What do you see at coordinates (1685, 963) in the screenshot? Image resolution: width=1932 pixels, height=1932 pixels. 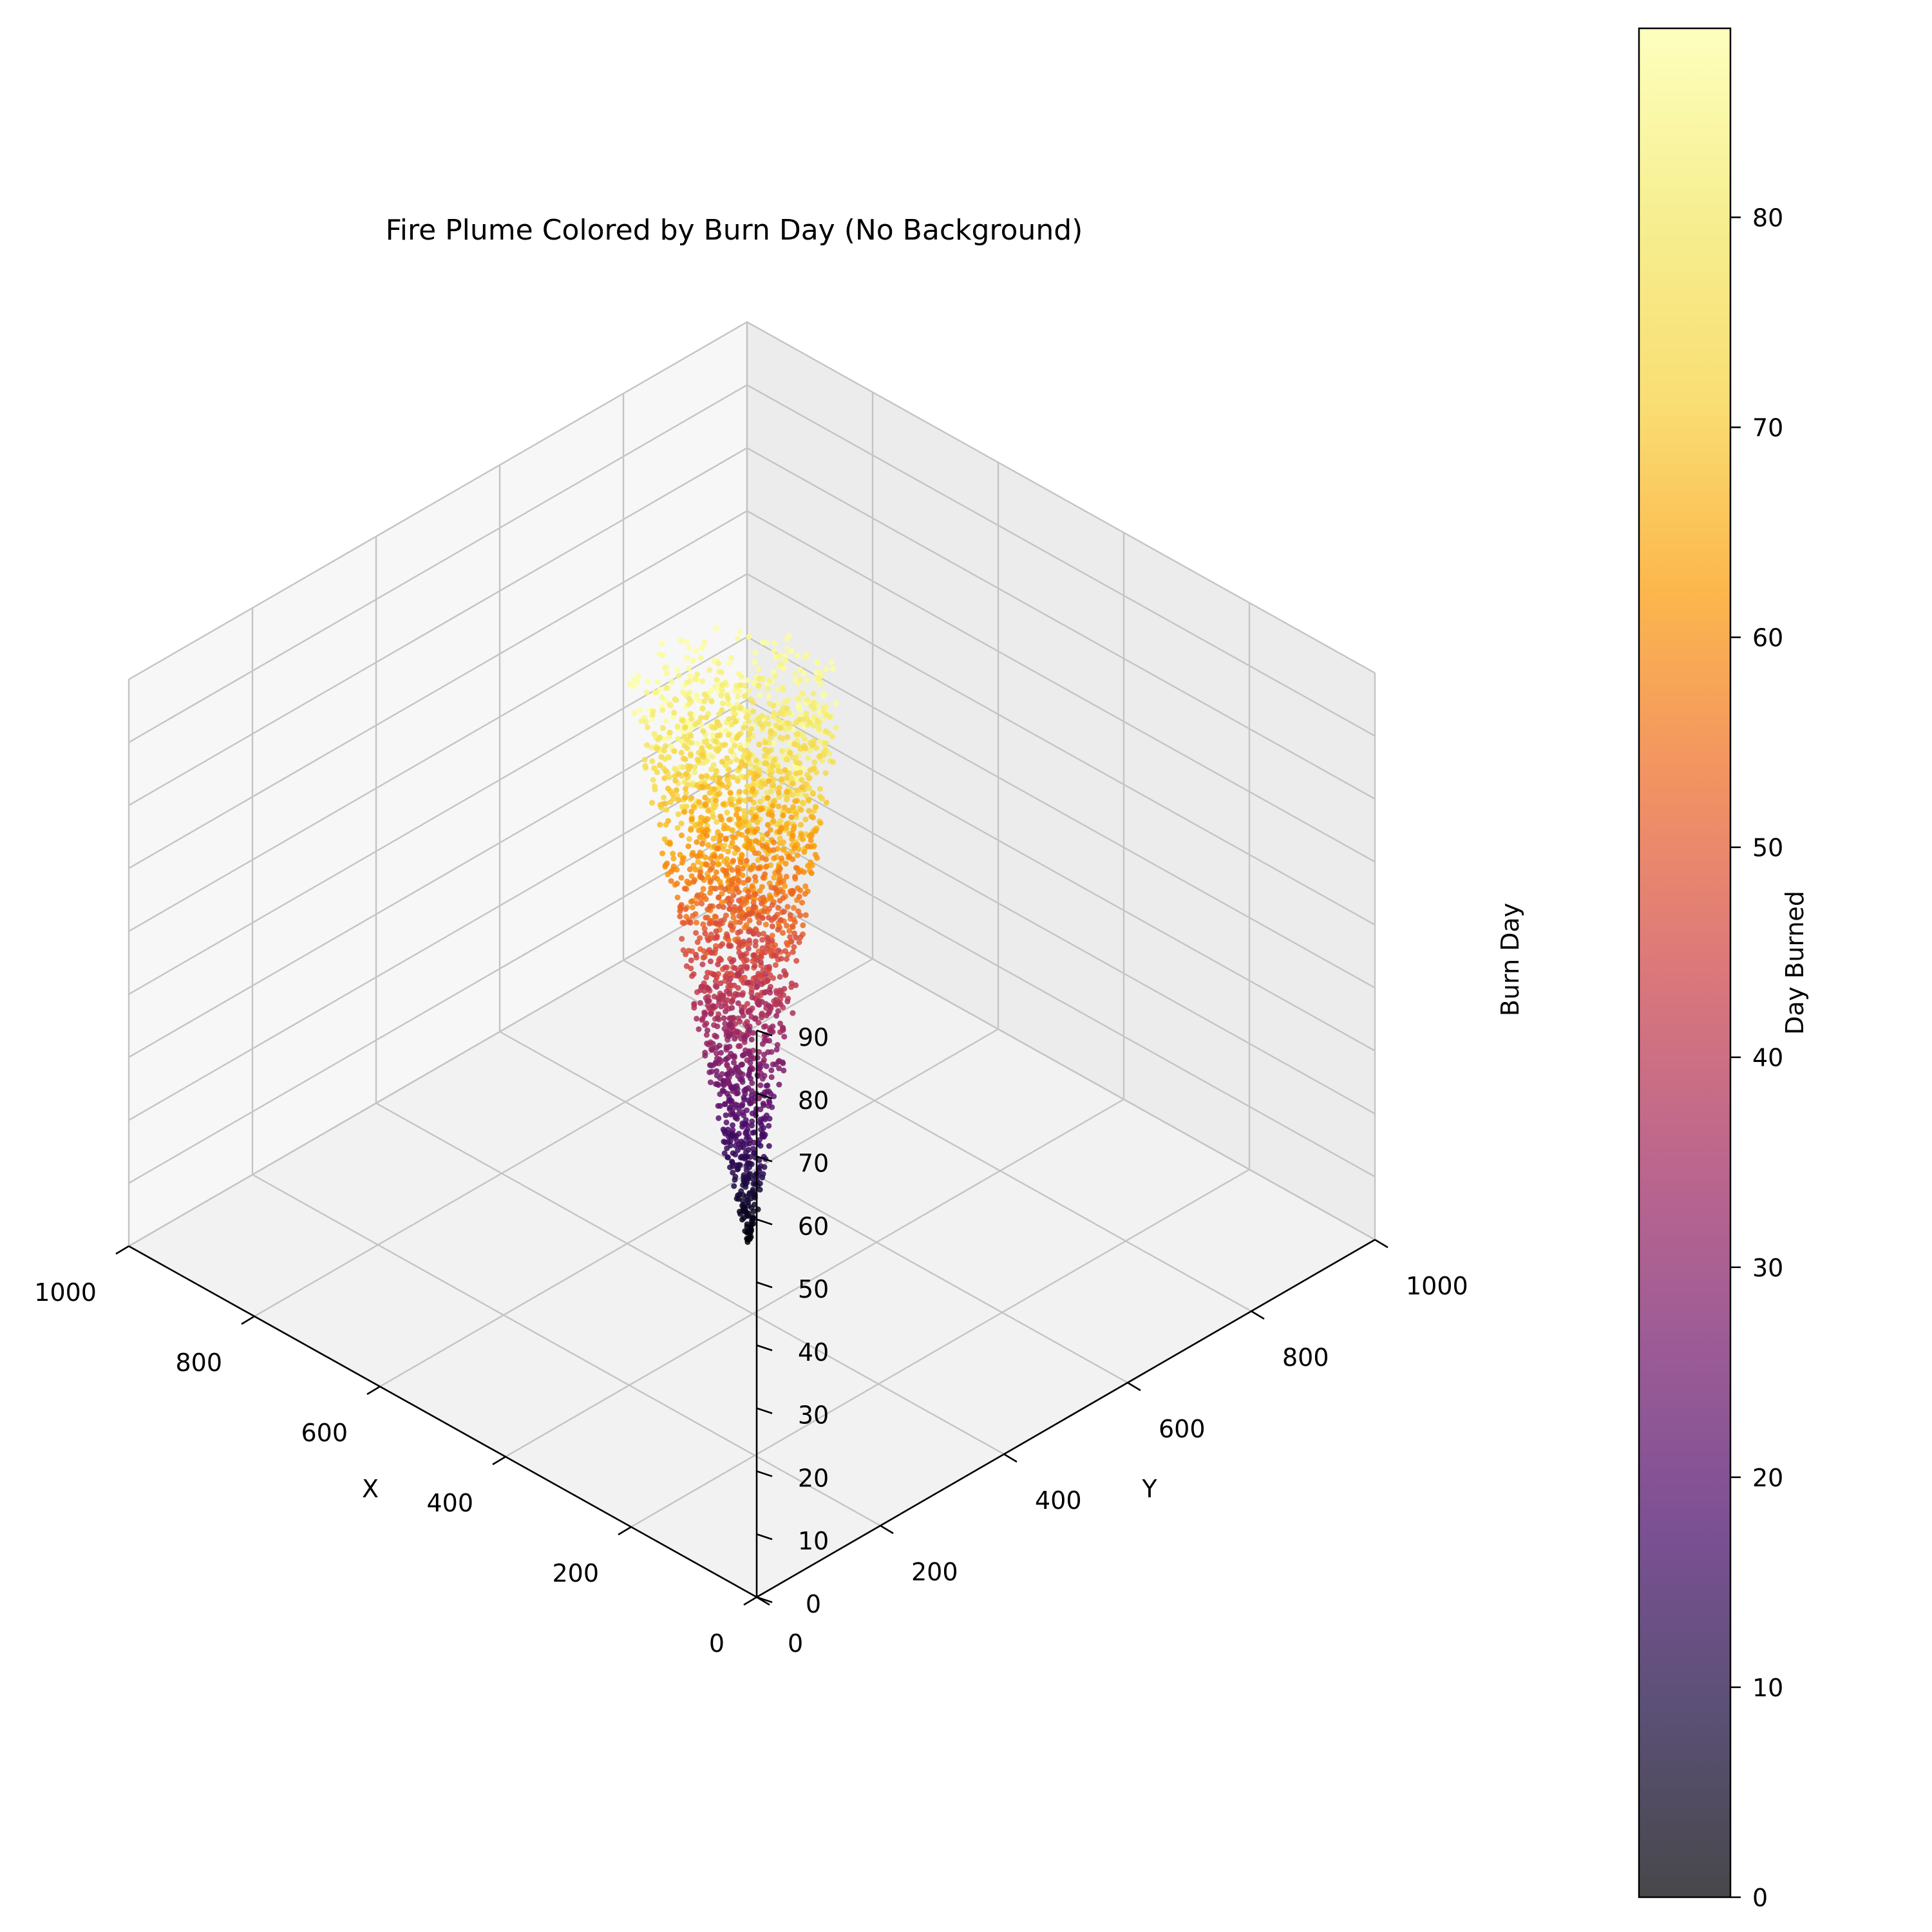 I see `colorbar-frame` at bounding box center [1685, 963].